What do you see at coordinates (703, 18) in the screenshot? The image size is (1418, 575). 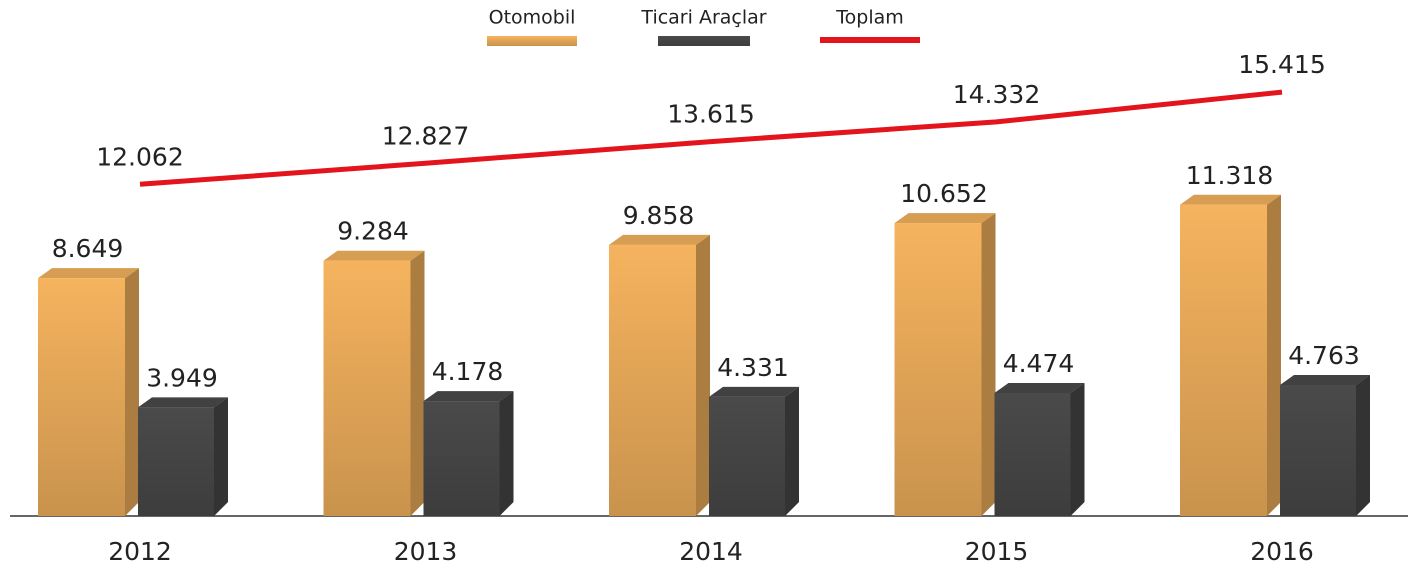 I see `legend-label: Ticari Araçlar` at bounding box center [703, 18].